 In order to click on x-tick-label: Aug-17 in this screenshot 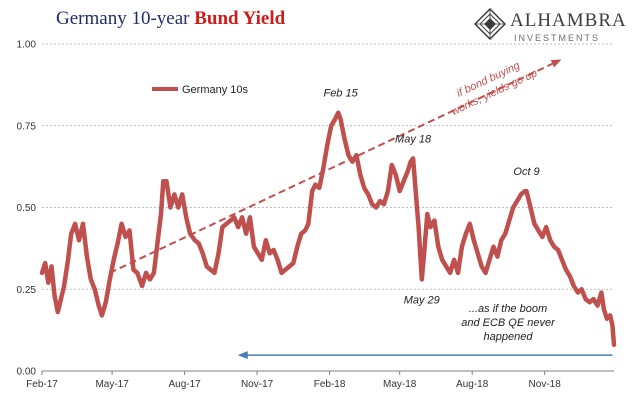, I will do `click(184, 384)`.